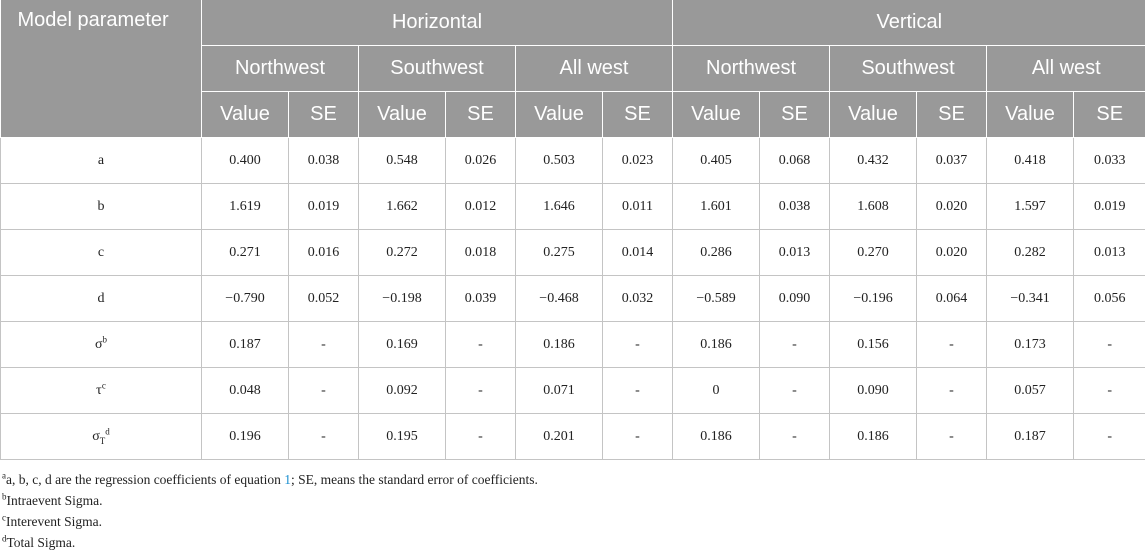 The width and height of the screenshot is (1145, 553). Describe the element at coordinates (104, 385) in the screenshot. I see `footnote-mark: c` at that location.